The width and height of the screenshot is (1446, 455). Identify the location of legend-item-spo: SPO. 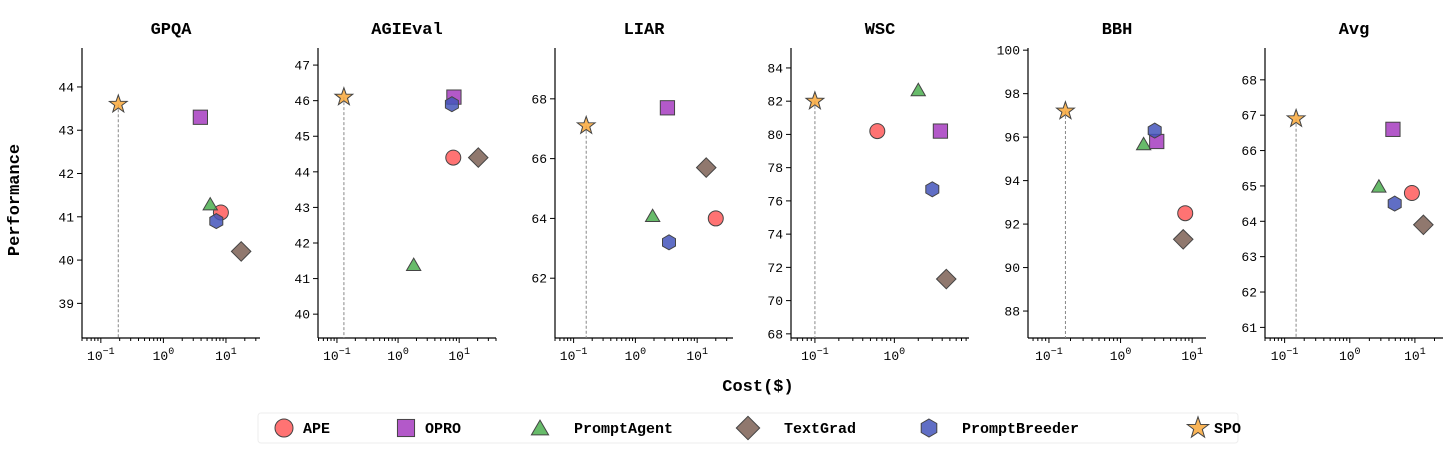
(1213, 427).